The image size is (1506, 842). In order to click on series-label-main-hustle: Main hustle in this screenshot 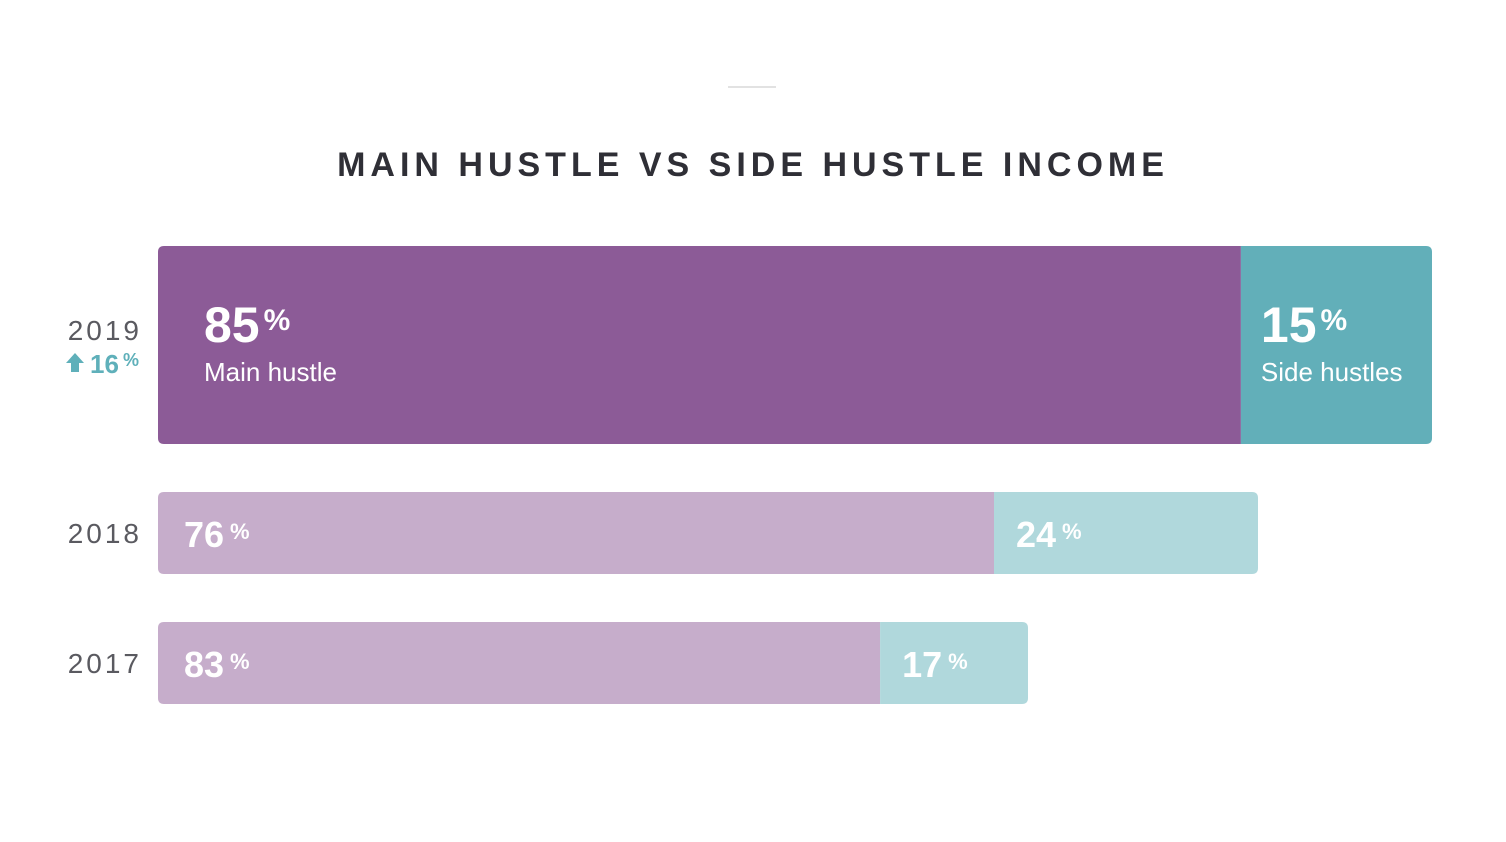, I will do `click(270, 372)`.